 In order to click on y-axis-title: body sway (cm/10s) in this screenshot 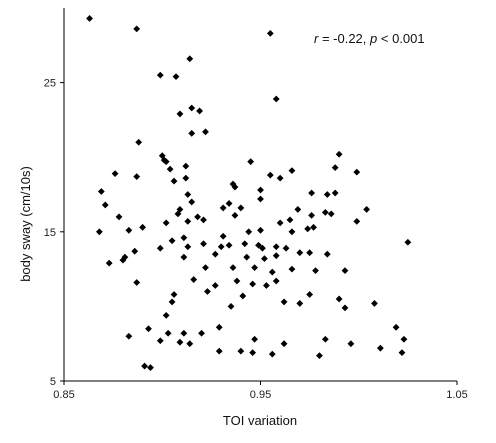, I will do `click(25, 224)`.